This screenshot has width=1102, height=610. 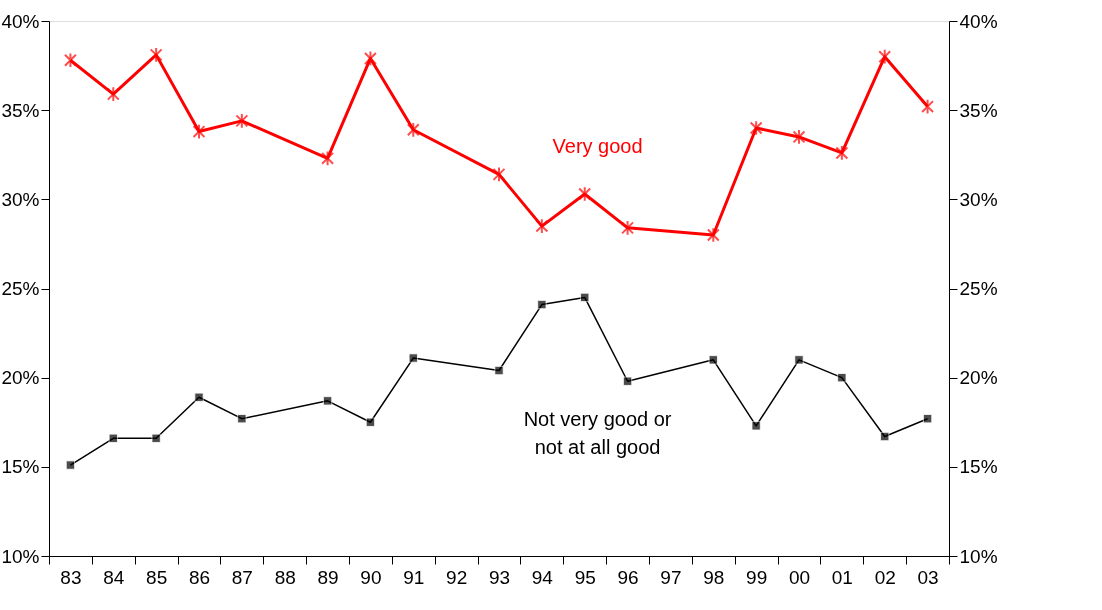 What do you see at coordinates (585, 577) in the screenshot?
I see `x-tick-label: 95` at bounding box center [585, 577].